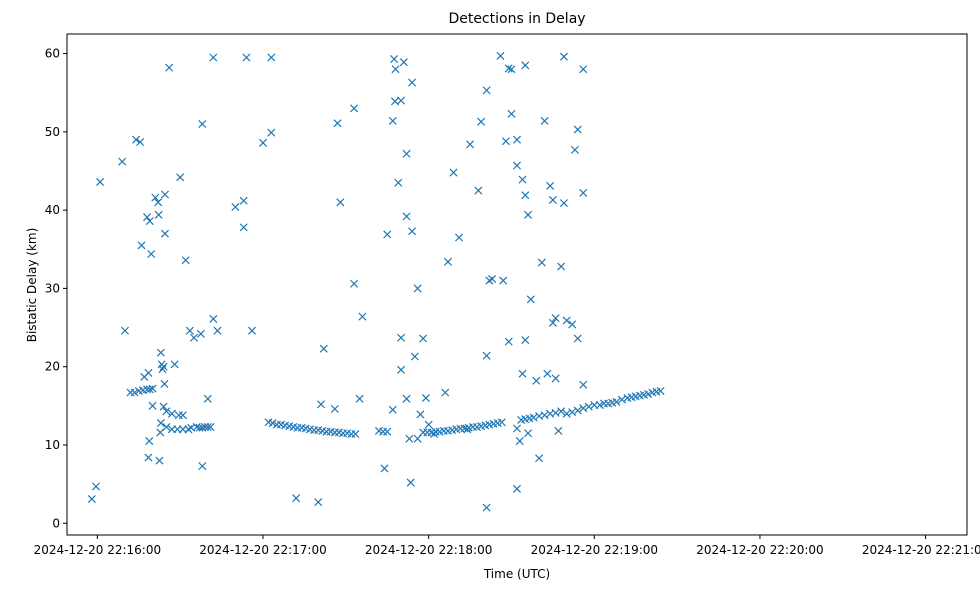 The height and width of the screenshot is (590, 980). What do you see at coordinates (759, 550) in the screenshot?
I see `x-tick-label: 2024-12-20 22:20:00` at bounding box center [759, 550].